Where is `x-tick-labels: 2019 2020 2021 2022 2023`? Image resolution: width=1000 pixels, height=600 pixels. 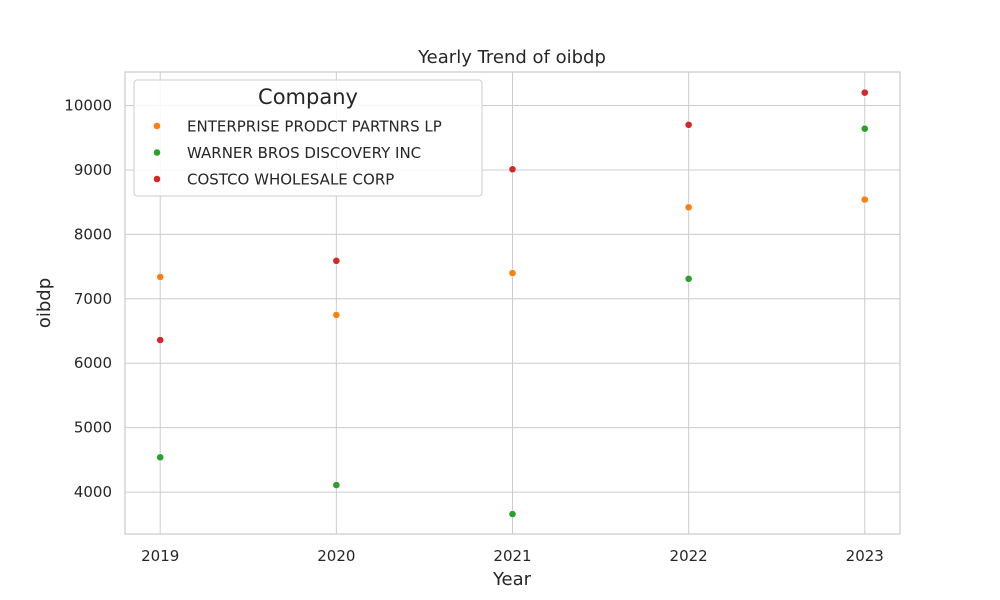 x-tick-labels: 2019 2020 2021 2022 2023 is located at coordinates (512, 556).